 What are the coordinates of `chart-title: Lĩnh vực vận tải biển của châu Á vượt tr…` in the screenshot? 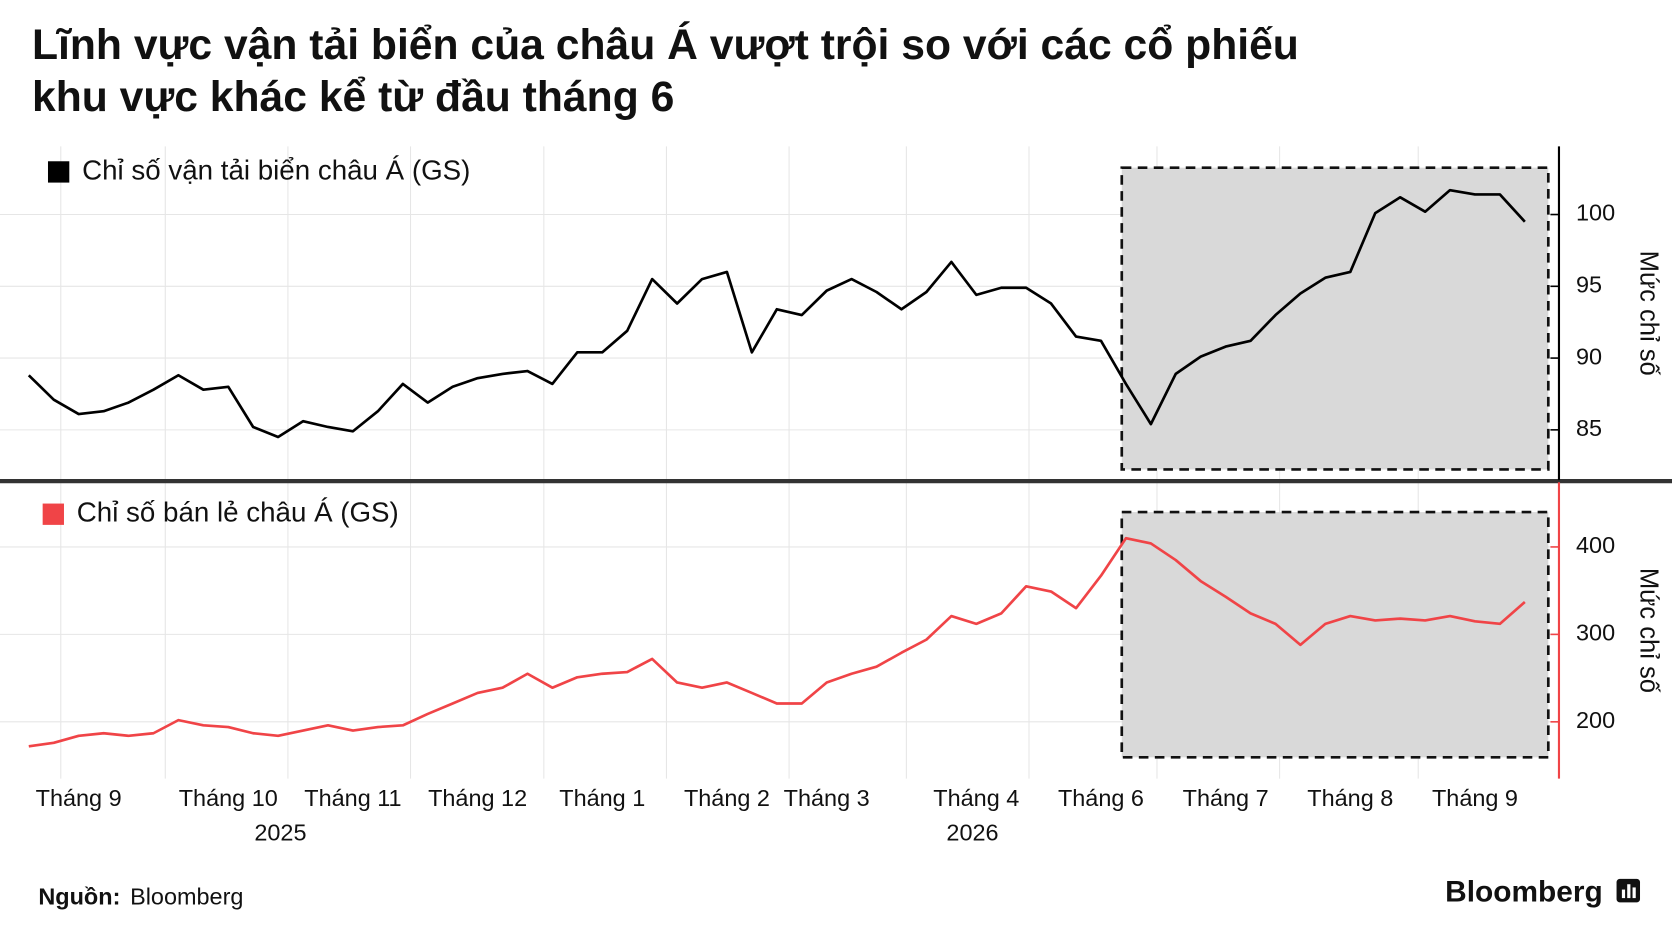 It's located at (665, 45).